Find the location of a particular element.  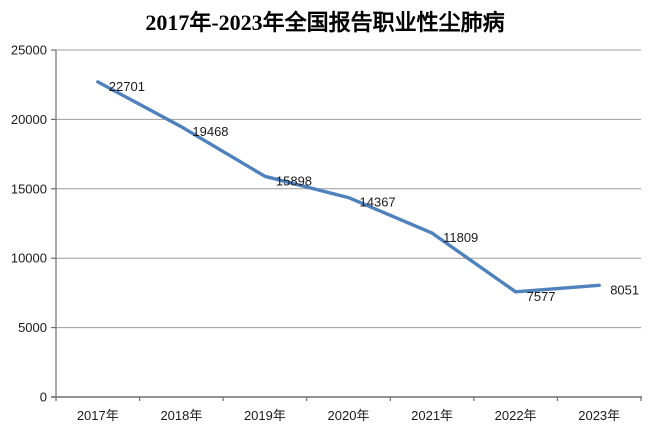

y-tick-label: 10000 is located at coordinates (29, 258).